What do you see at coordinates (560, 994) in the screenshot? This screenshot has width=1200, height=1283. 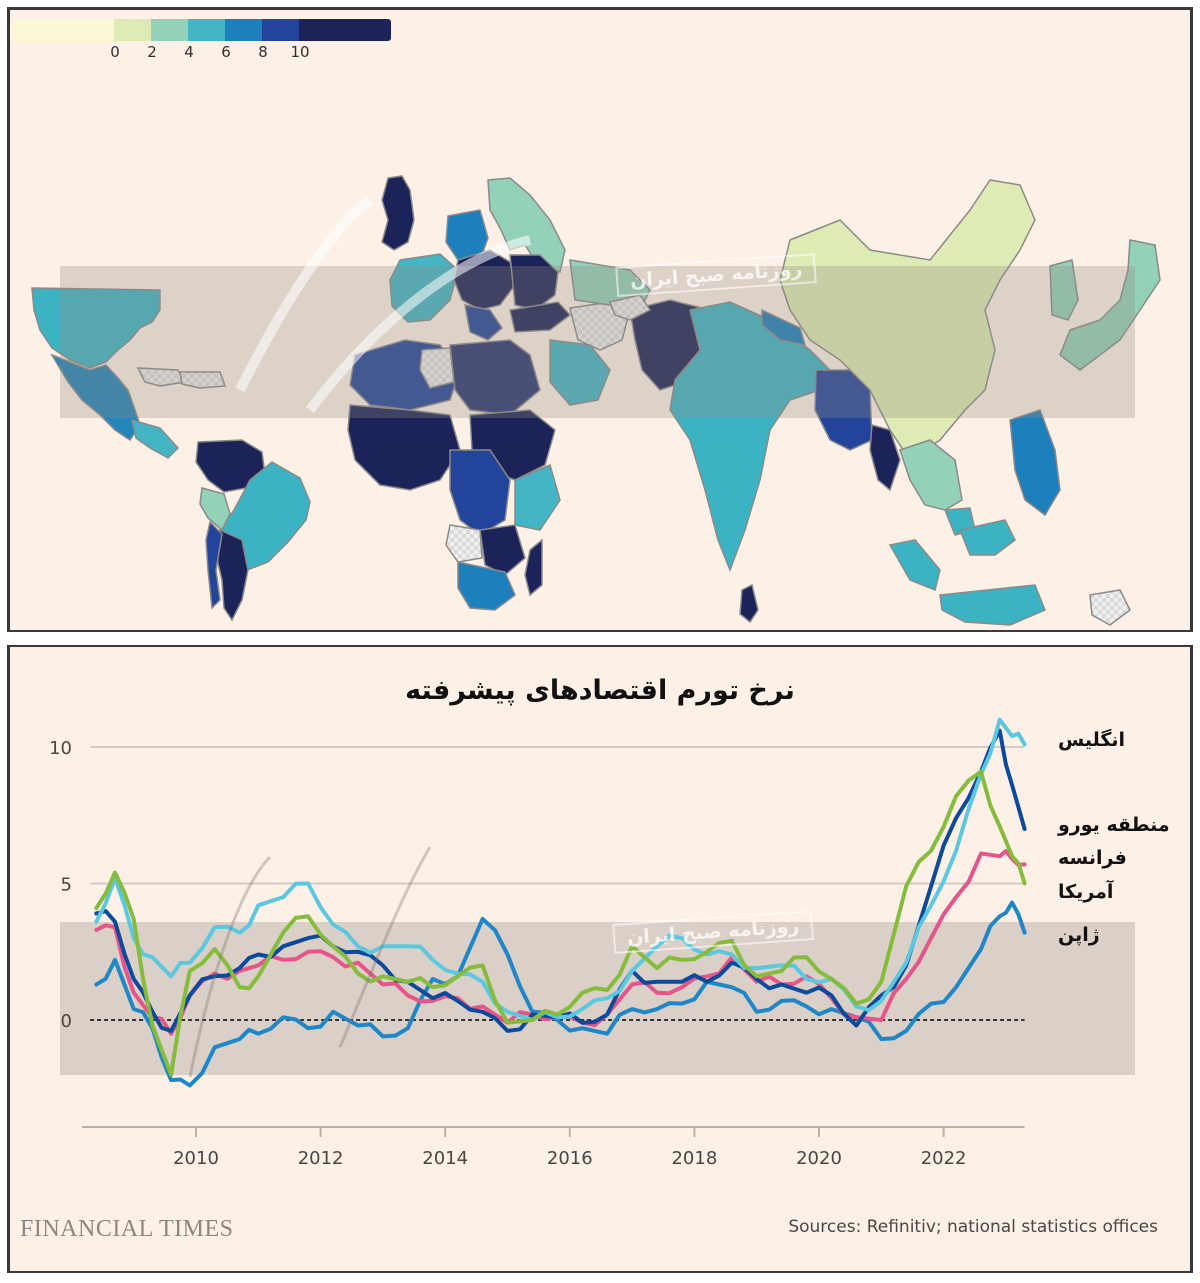 I see `series-line-japan` at bounding box center [560, 994].